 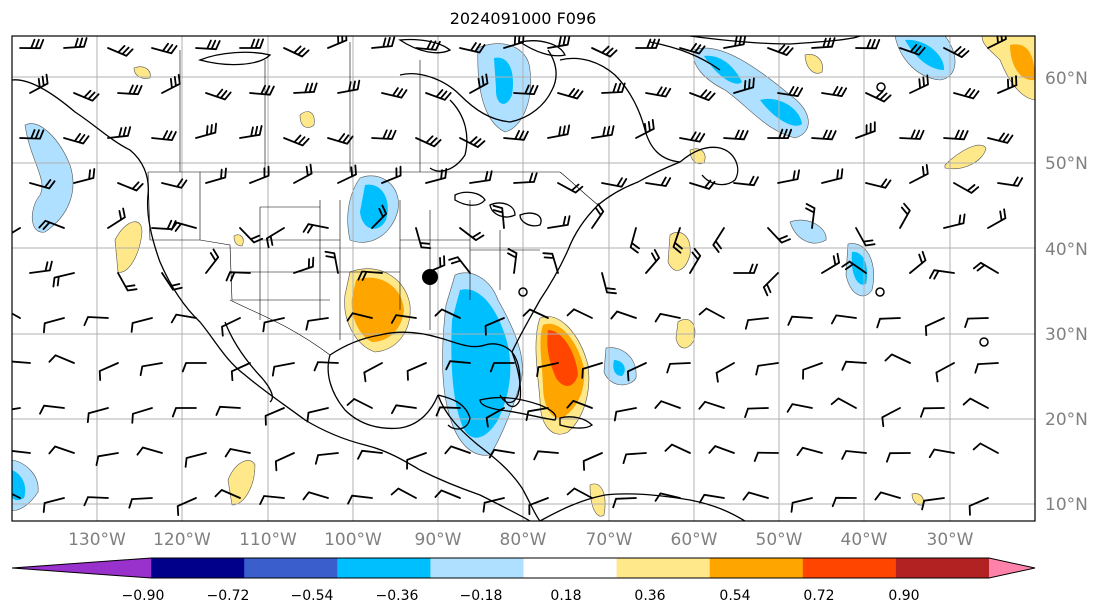 I want to click on map-title: 2024091000 F096, so click(x=523, y=18).